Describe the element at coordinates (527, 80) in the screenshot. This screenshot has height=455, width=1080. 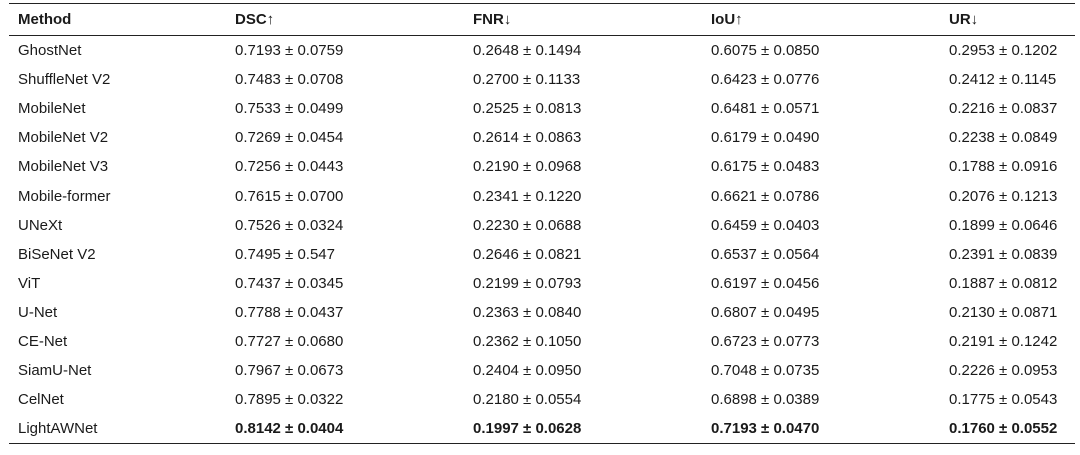
I see `fnr-cell: 0.2700 ± 0.1133` at that location.